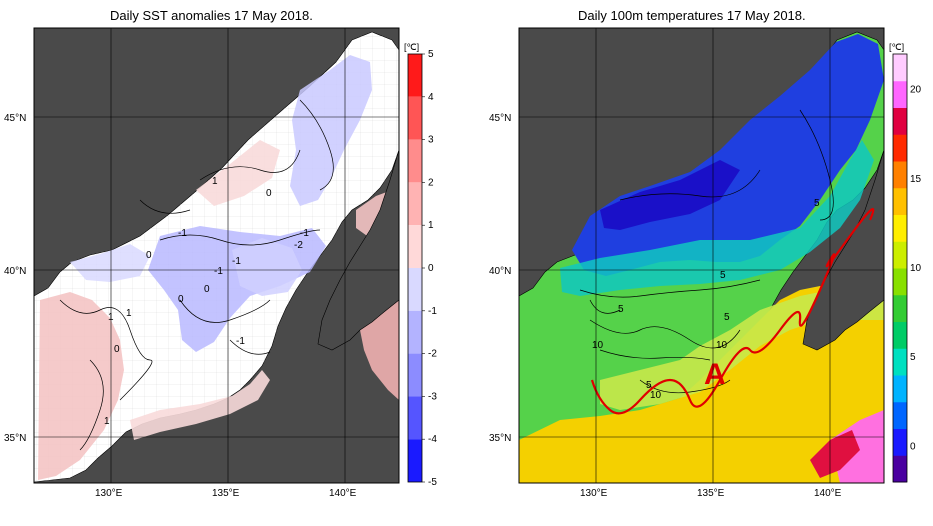  What do you see at coordinates (331, 130) in the screenshot?
I see `left-cold-anomaly-north` at bounding box center [331, 130].